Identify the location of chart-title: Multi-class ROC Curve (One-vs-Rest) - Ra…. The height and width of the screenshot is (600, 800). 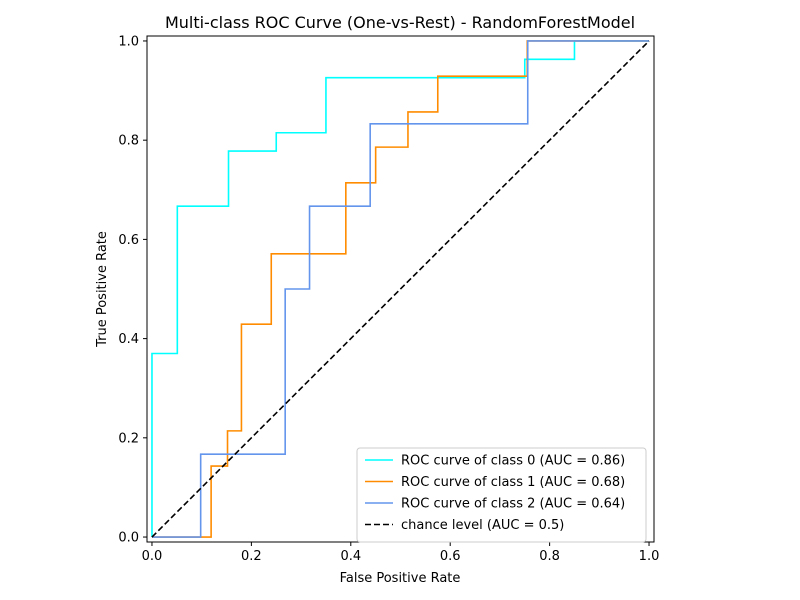
(400, 22).